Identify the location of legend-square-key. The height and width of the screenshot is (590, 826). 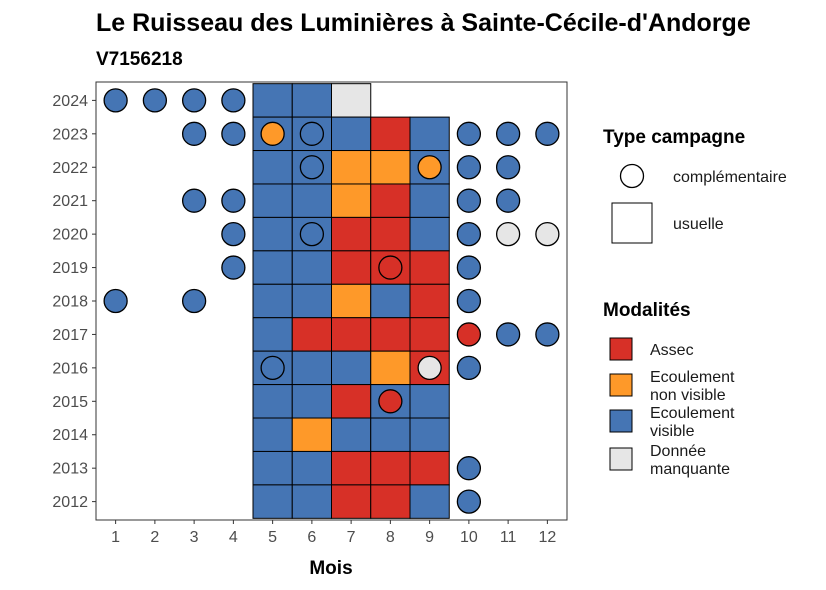
(632, 223).